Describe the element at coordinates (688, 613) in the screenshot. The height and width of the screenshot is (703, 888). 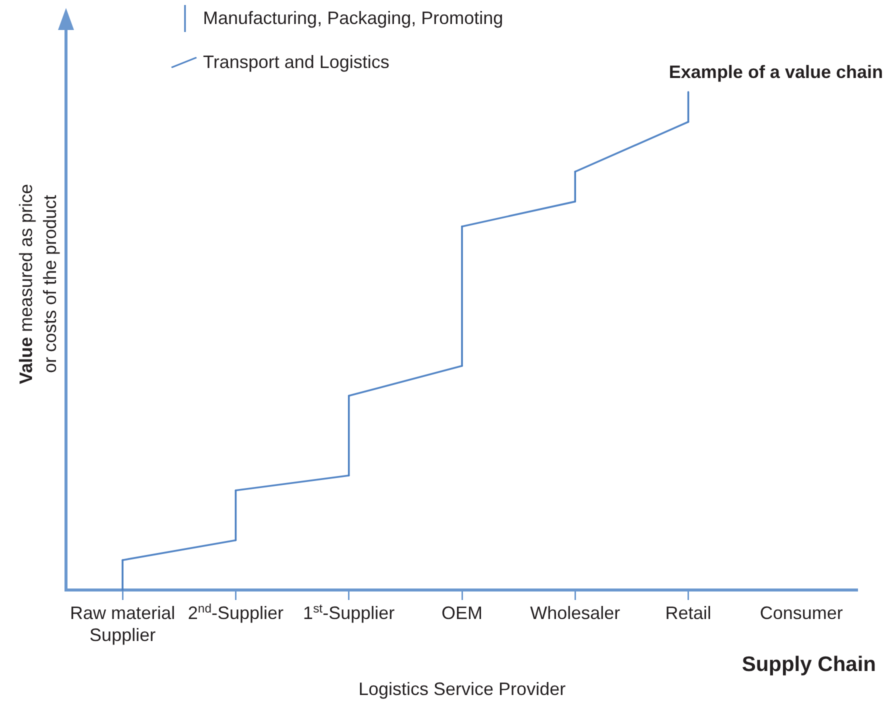
I see `x-tick-label: Retail` at that location.